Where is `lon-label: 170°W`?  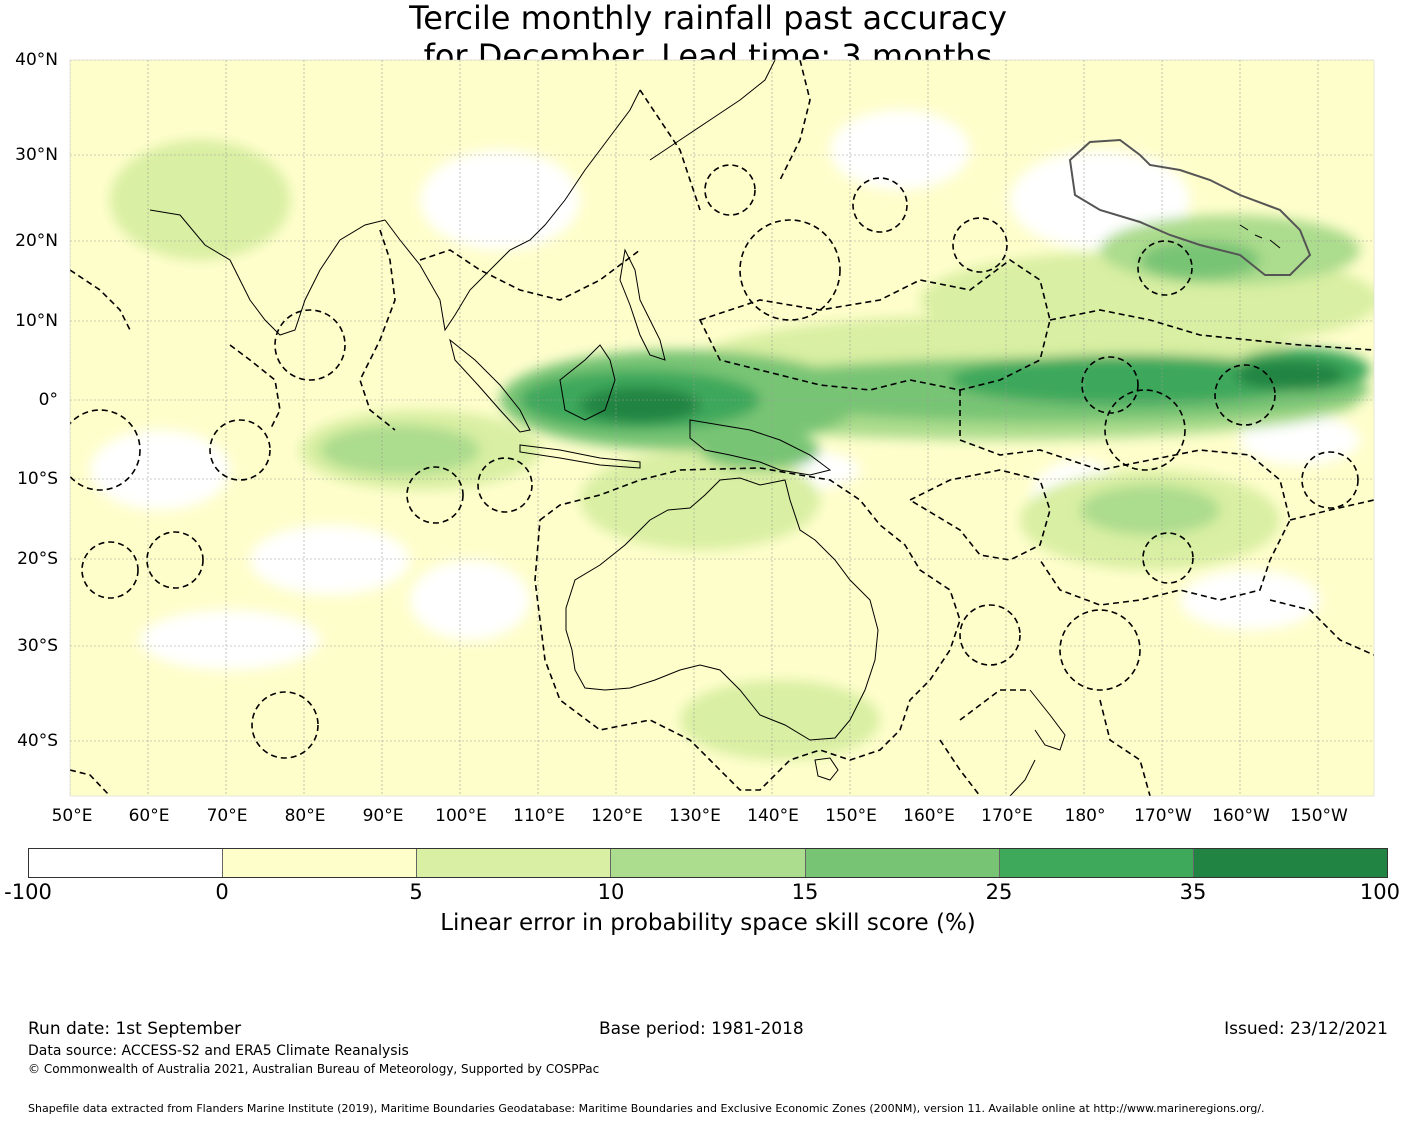
lon-label: 170°W is located at coordinates (1163, 816).